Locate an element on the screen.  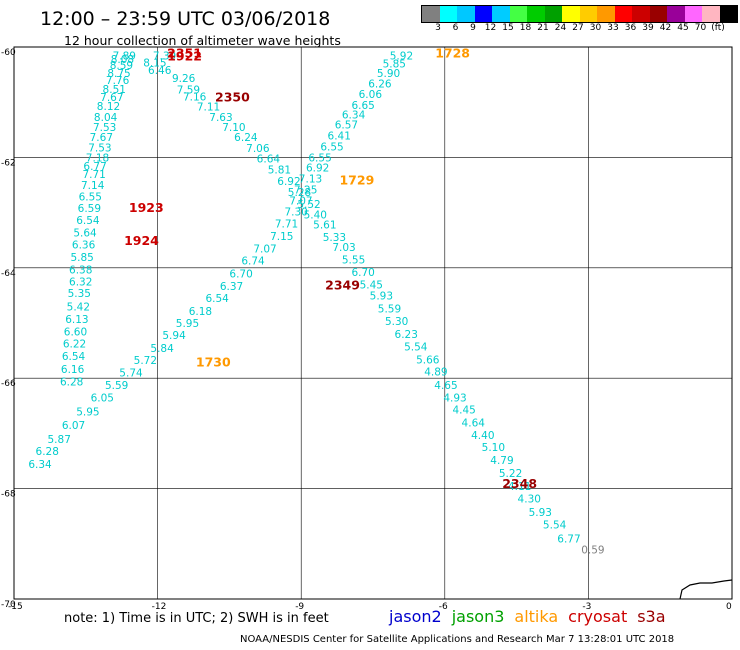
wave-height-point-s3a: 4.45 is located at coordinates (463, 411).